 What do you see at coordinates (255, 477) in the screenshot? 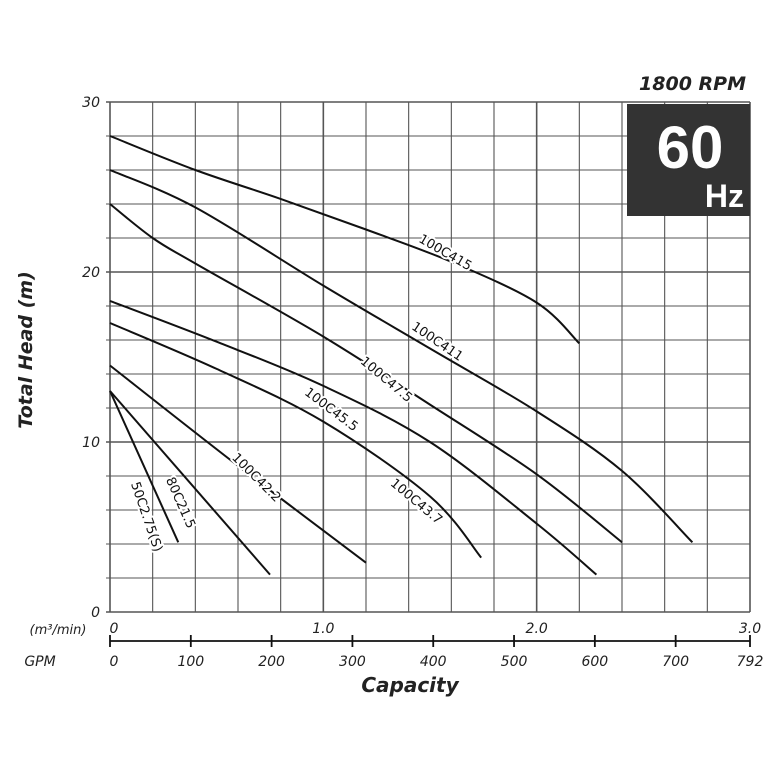
I see `curve-label: 100C42.2` at bounding box center [255, 477].